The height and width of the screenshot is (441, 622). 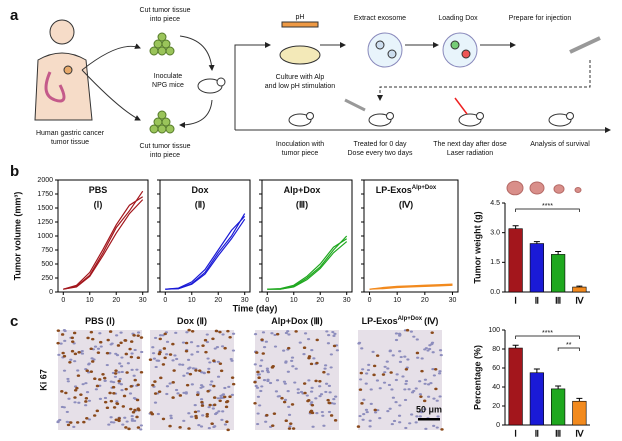 What do you see at coordinates (165, 146) in the screenshot?
I see `caption: Cut tumor tissue` at bounding box center [165, 146].